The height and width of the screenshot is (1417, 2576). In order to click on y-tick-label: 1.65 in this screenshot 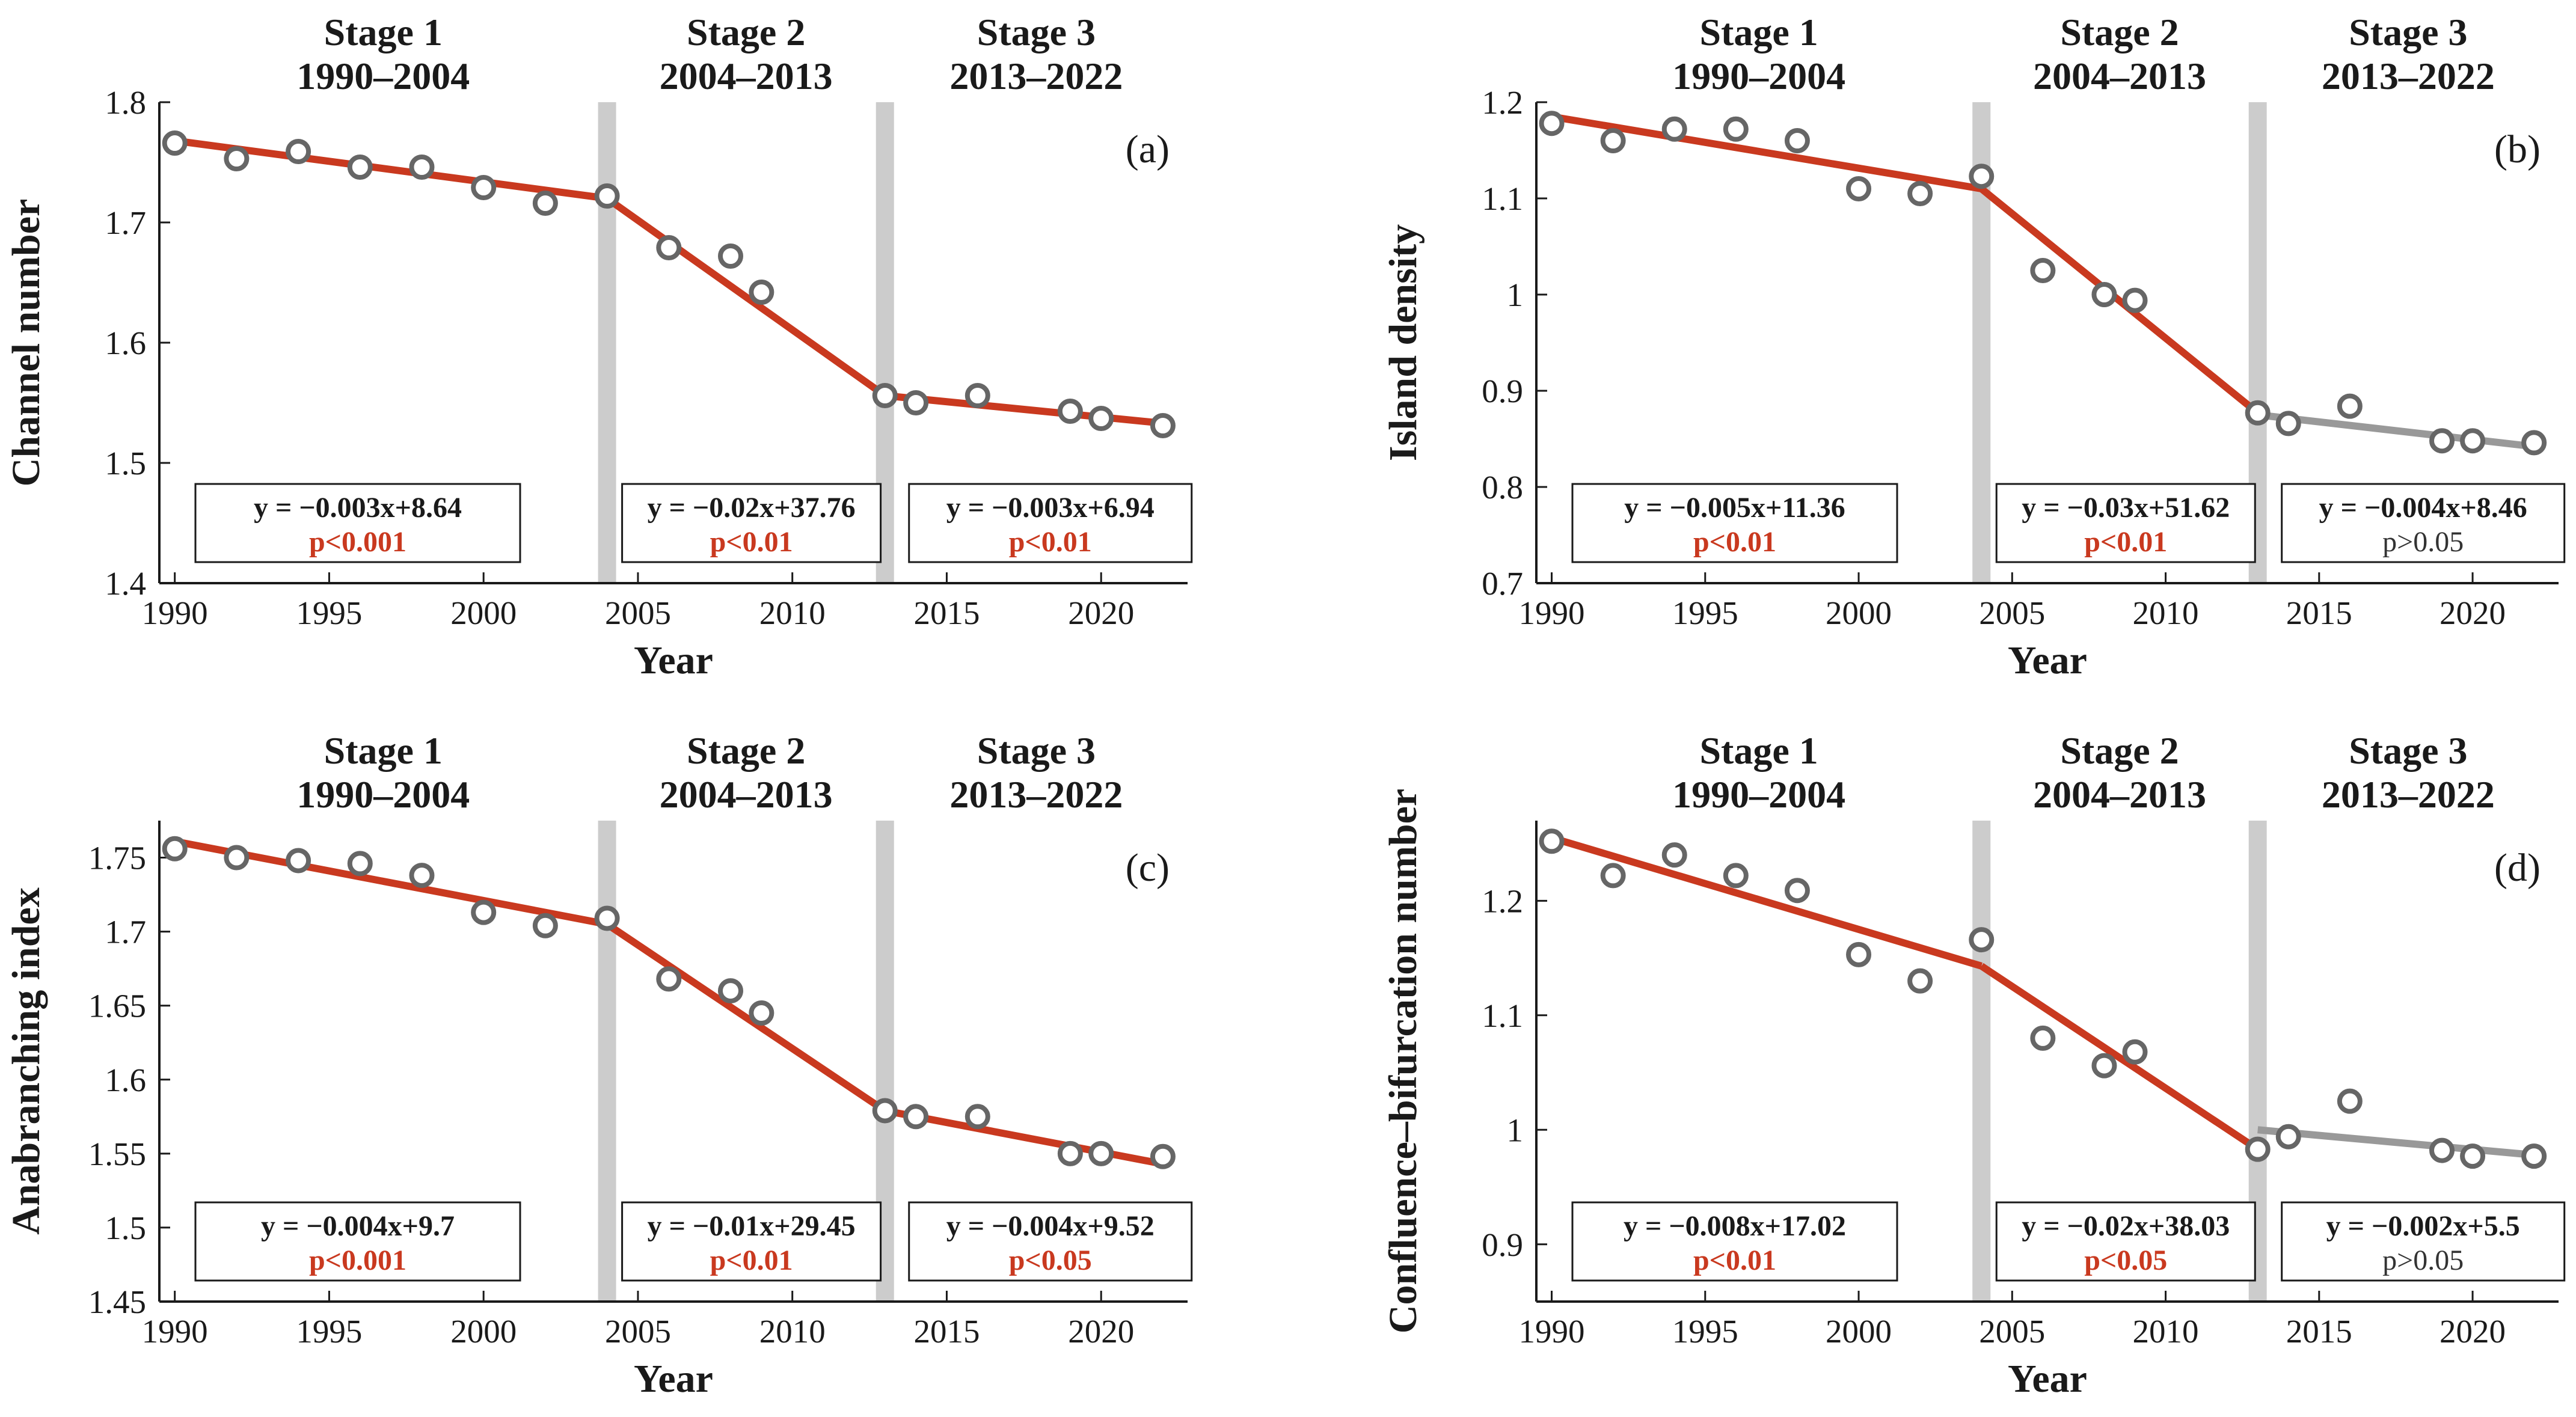, I will do `click(117, 1006)`.